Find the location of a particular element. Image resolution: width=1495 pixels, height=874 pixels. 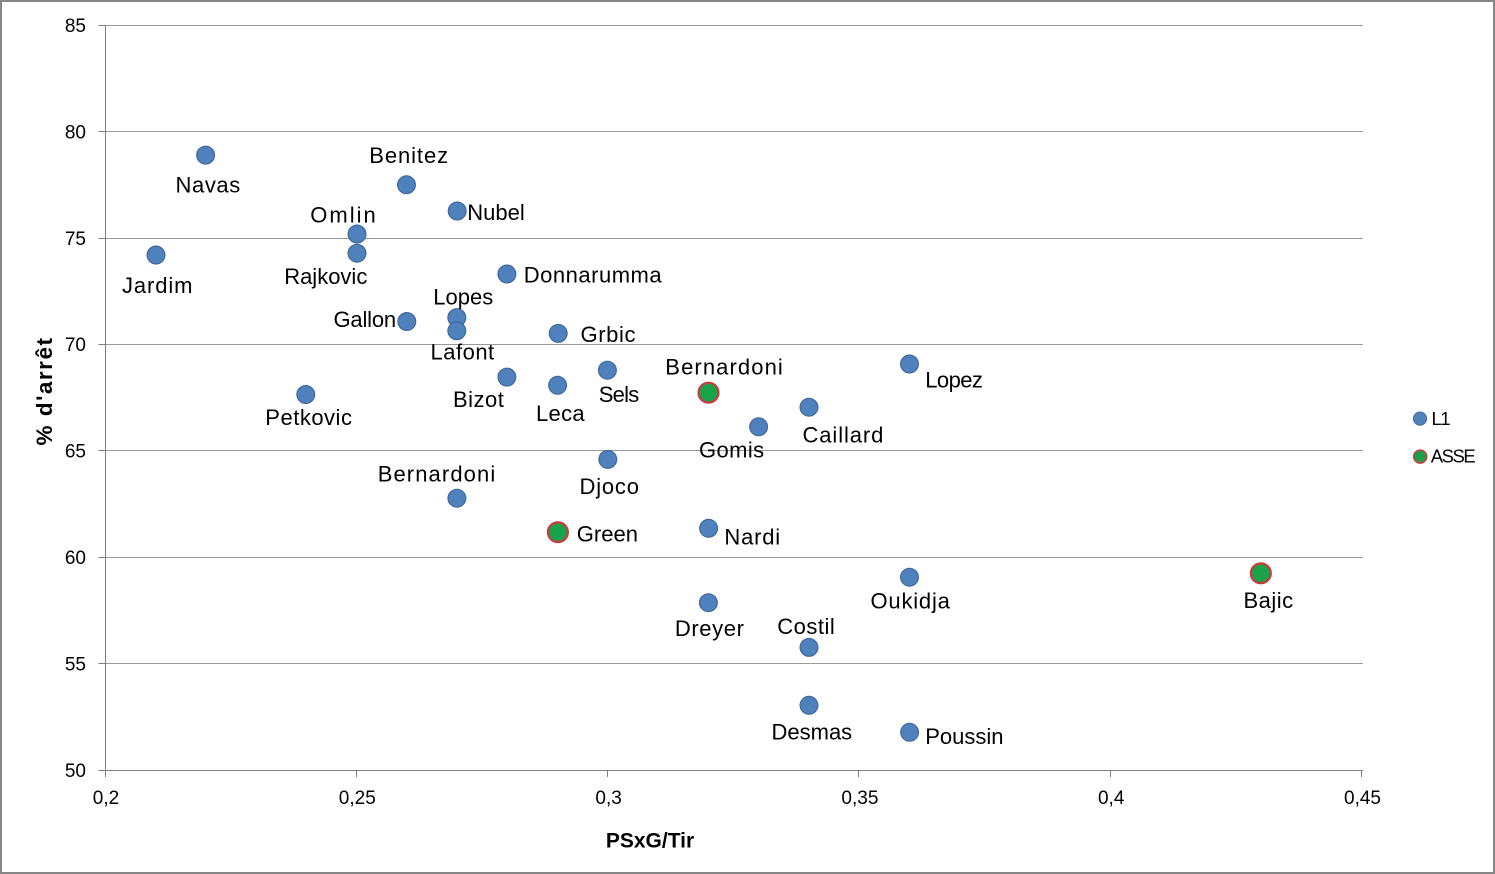

svg-text: Rajkovic is located at coordinates (325, 276).